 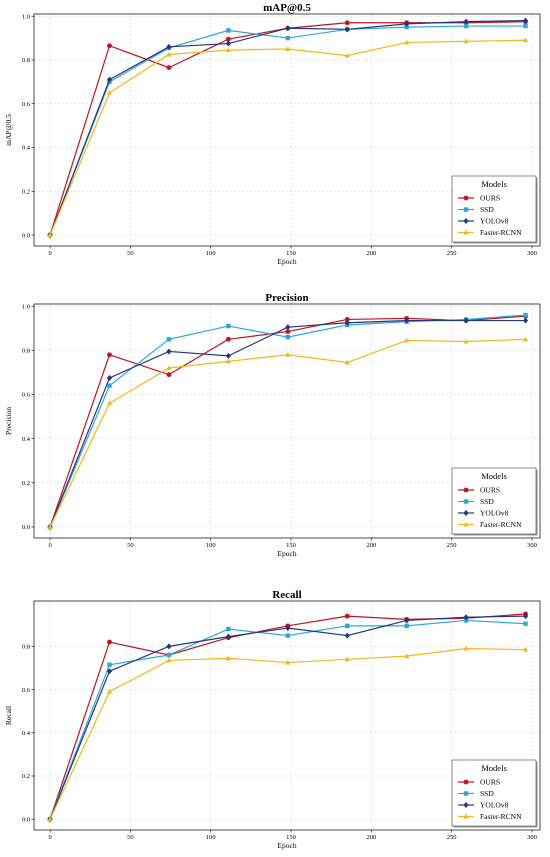 What do you see at coordinates (487, 793) in the screenshot?
I see `legend-label-ssd: SSD` at bounding box center [487, 793].